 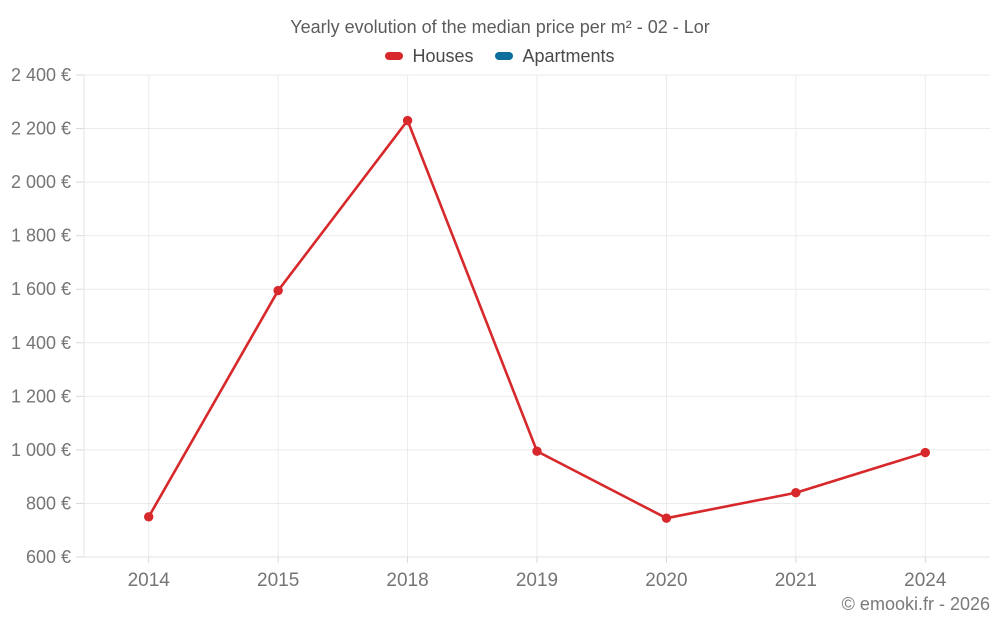 I want to click on y-tick-label: 1 200 €, so click(x=41, y=396).